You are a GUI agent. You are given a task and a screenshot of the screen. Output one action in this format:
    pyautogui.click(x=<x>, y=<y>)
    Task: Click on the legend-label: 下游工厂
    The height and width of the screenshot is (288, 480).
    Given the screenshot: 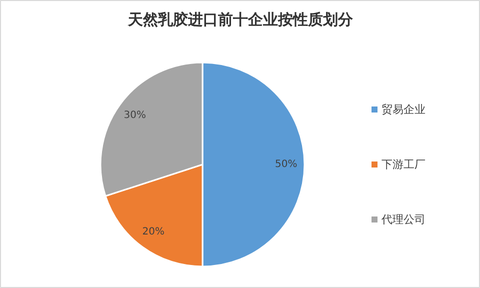 What is the action you would take?
    pyautogui.click(x=404, y=164)
    